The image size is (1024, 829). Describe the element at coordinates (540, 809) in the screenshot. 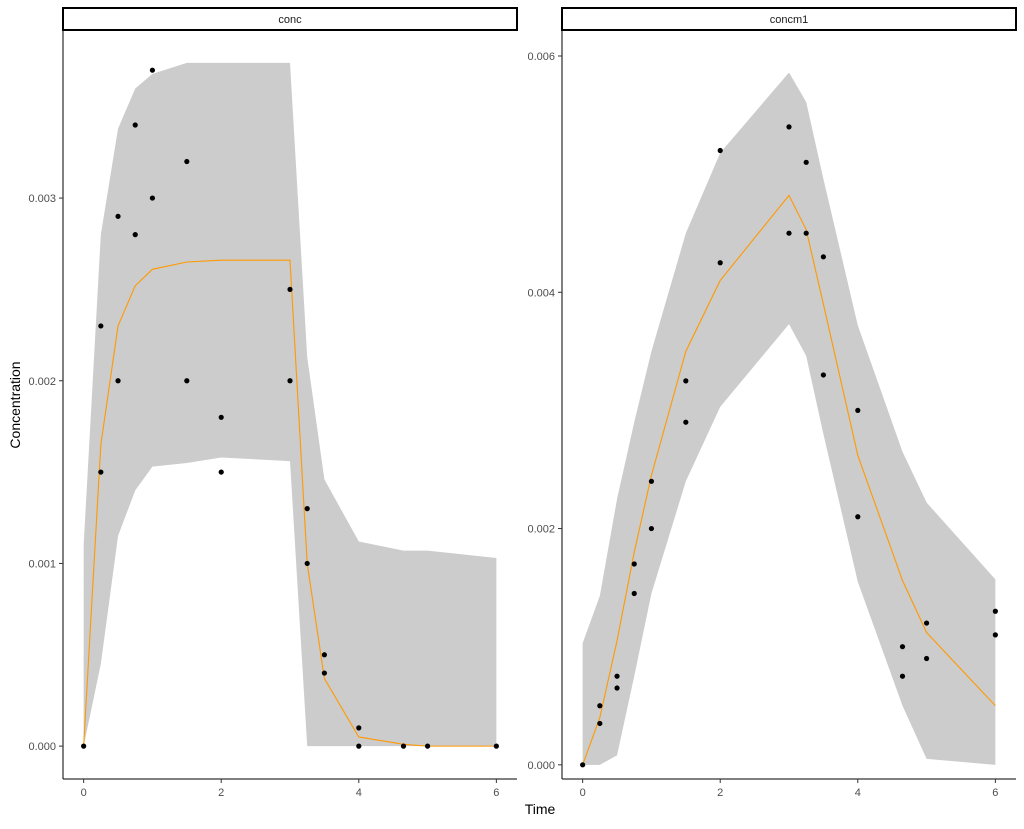

I see `x-axis-title: Time` at that location.